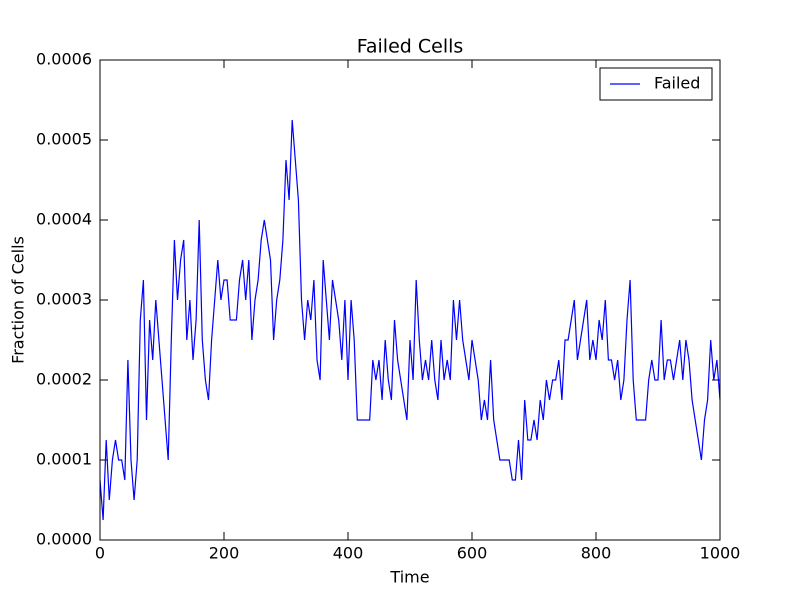 This screenshot has width=800, height=600. What do you see at coordinates (472, 553) in the screenshot?
I see `x-tick-label: 600` at bounding box center [472, 553].